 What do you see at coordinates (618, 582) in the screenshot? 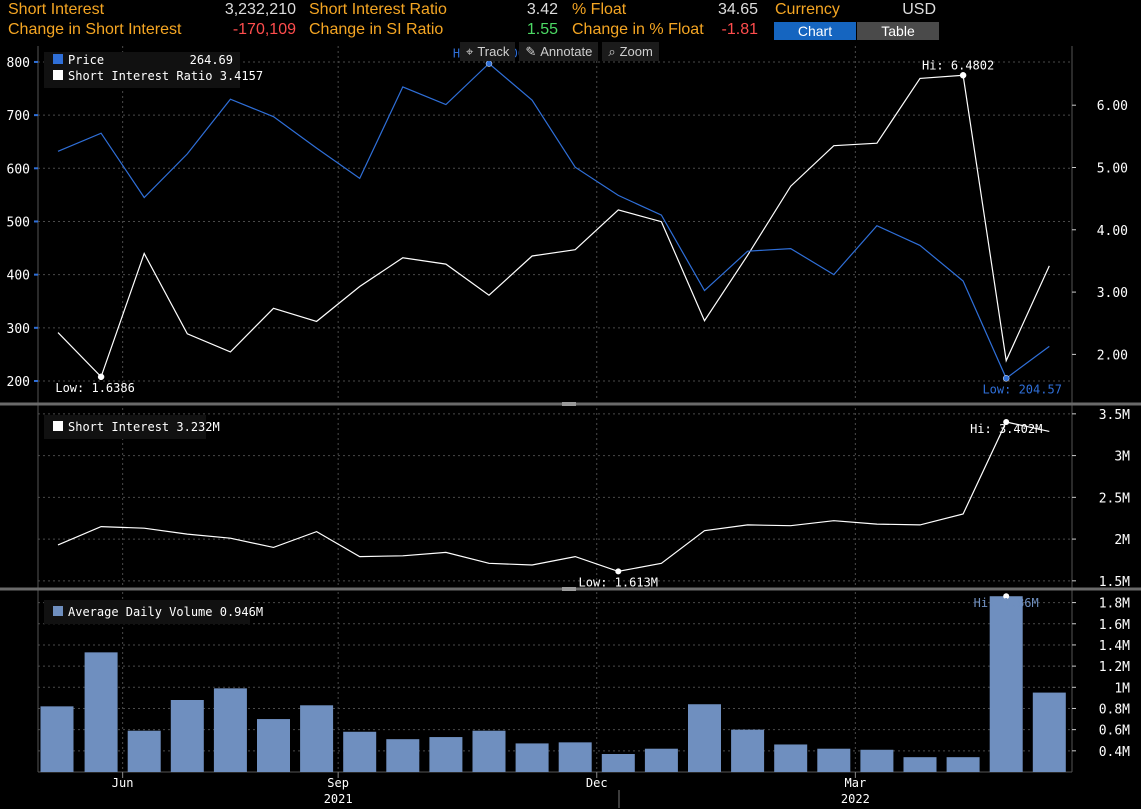
I see `extreme-label: Low: 1.613M` at bounding box center [618, 582].